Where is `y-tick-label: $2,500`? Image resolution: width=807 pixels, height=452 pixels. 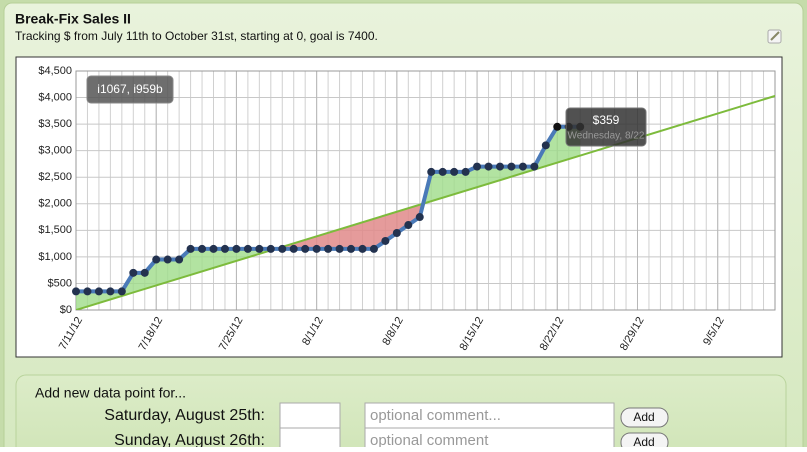
y-tick-label: $2,500 is located at coordinates (55, 177).